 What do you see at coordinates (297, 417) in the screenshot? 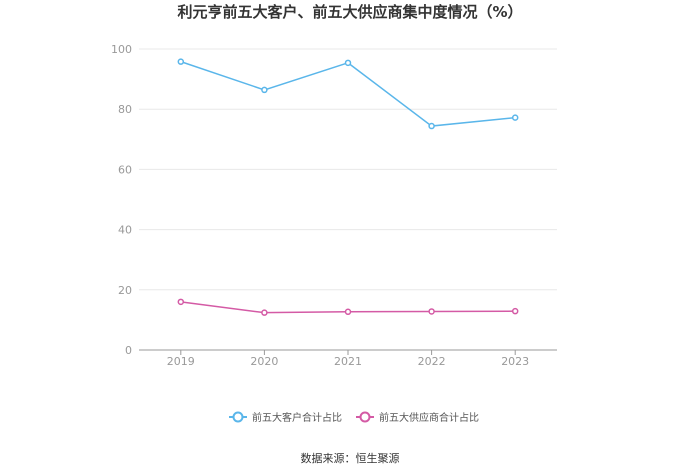
I see `legend-label-1: 前五大客户合计占比` at bounding box center [297, 417].